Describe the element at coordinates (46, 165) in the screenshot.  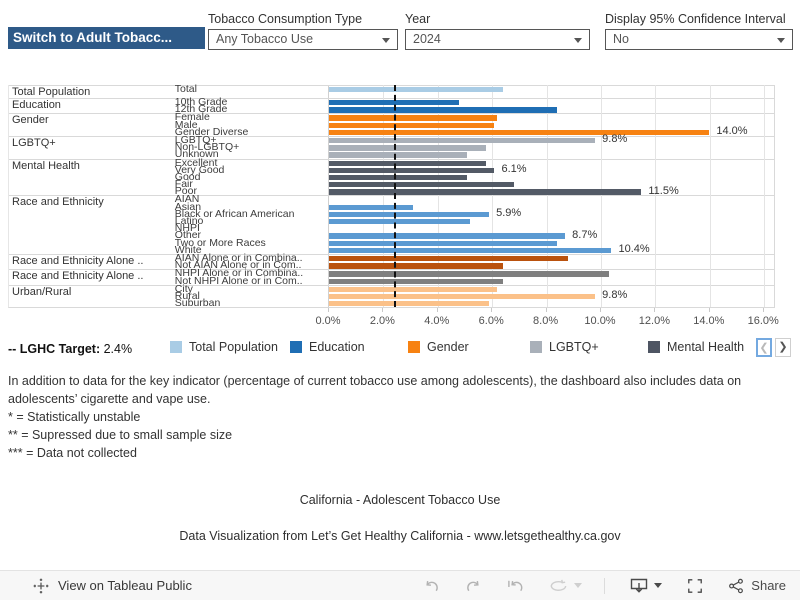
I see `group-label: Mental Health` at that location.